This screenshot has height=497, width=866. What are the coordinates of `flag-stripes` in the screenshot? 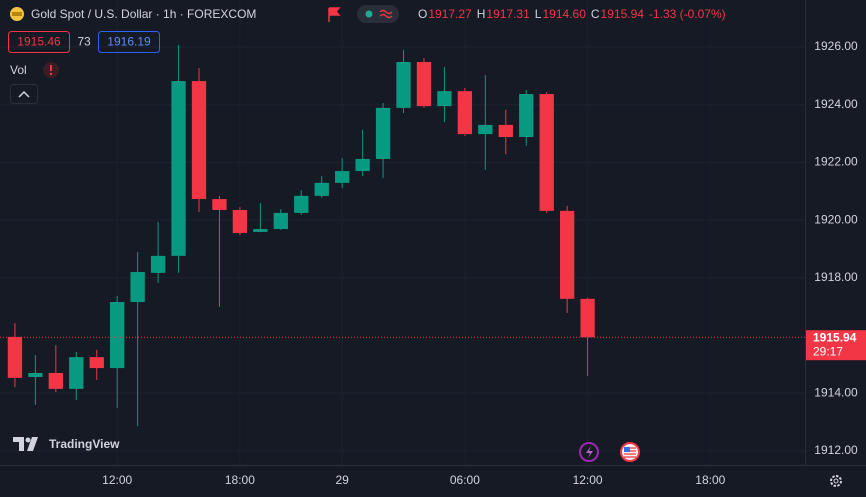 It's located at (630, 452).